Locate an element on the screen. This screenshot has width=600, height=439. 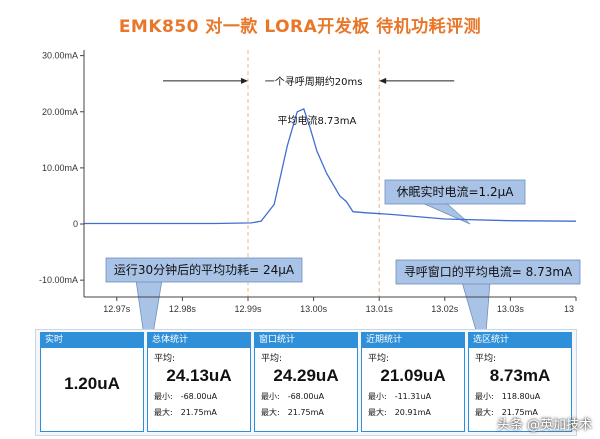
sleep-callout-tail is located at coordinates (445, 213).